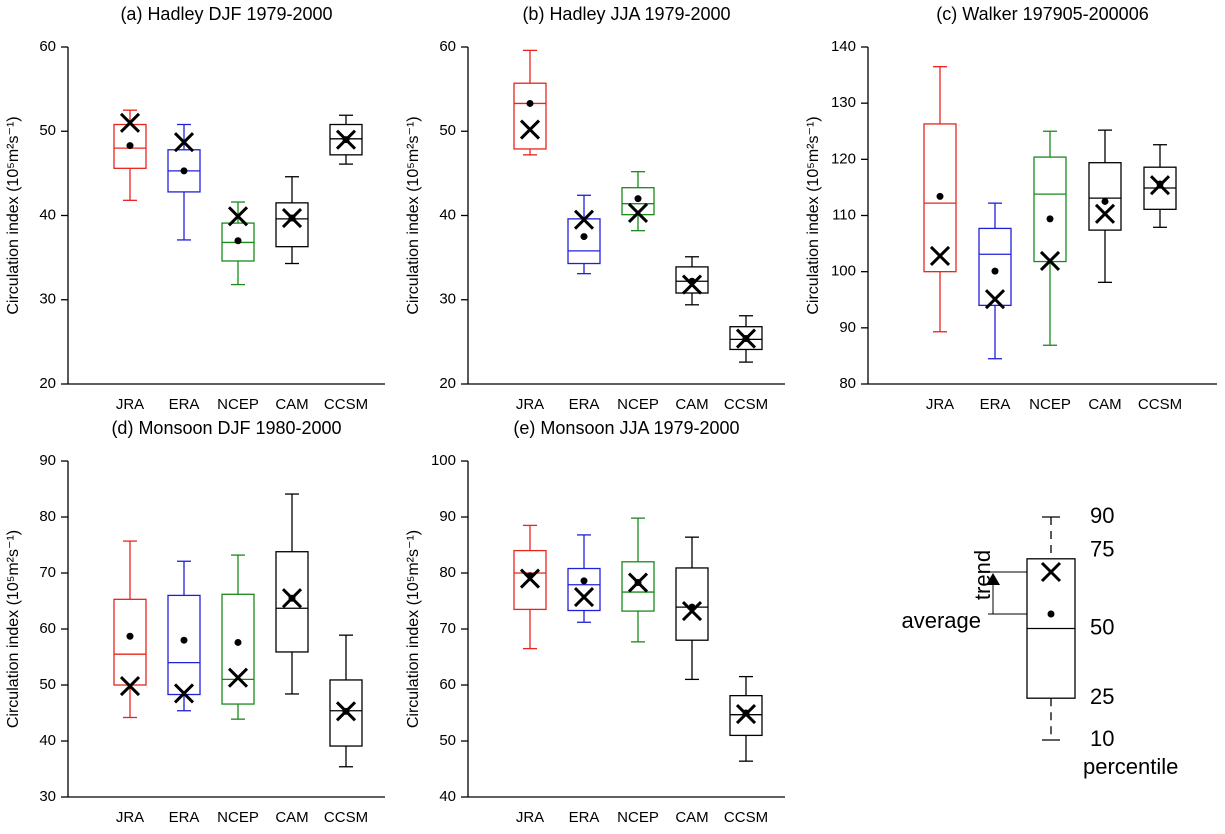  Describe the element at coordinates (1051, 614) in the screenshot. I see `key-average-dot` at that location.